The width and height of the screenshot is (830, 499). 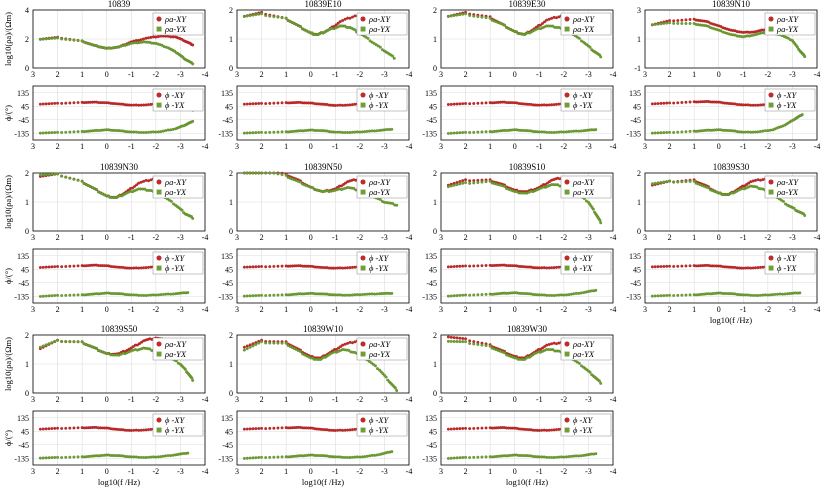 I want to click on x-tick-label: 3, so click(x=33, y=471).